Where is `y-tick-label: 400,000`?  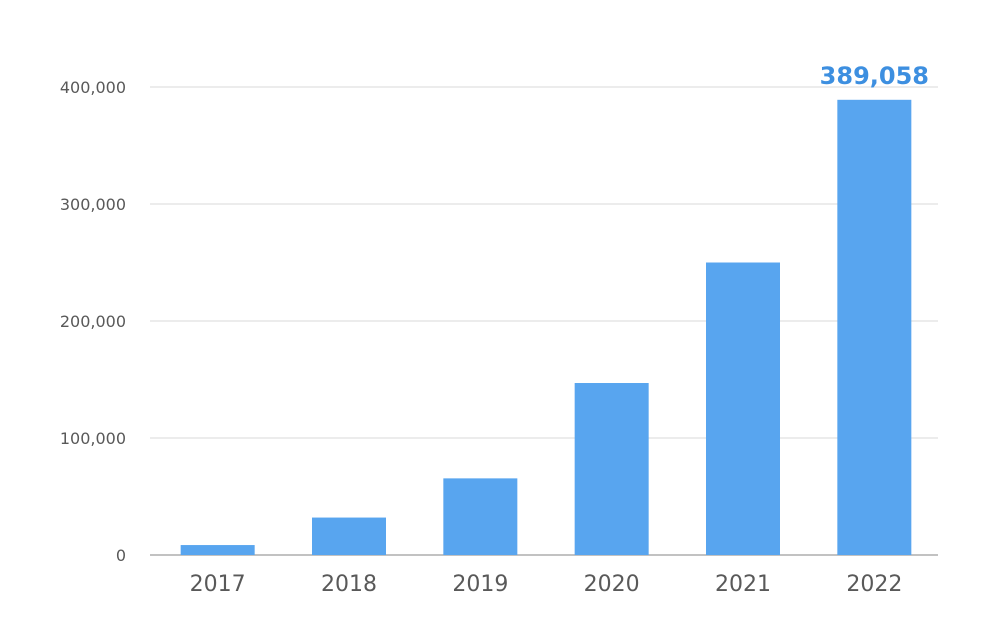 y-tick-label: 400,000 is located at coordinates (93, 87).